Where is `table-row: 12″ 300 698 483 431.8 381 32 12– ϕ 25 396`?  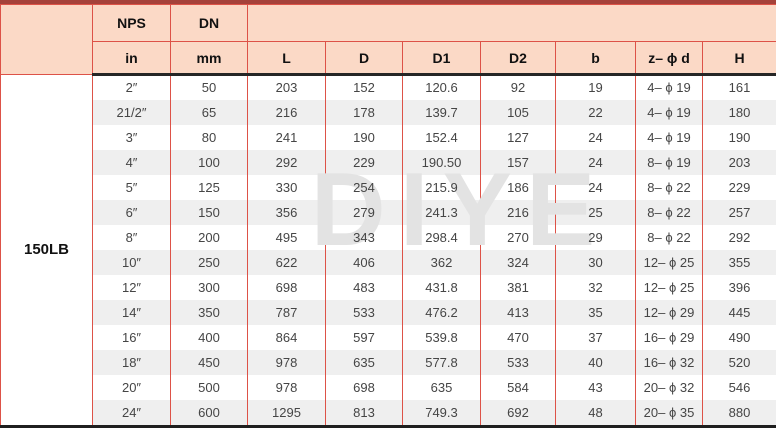 table-row: 12″ 300 698 483 431.8 381 32 12– ϕ 25 396 is located at coordinates (388, 287).